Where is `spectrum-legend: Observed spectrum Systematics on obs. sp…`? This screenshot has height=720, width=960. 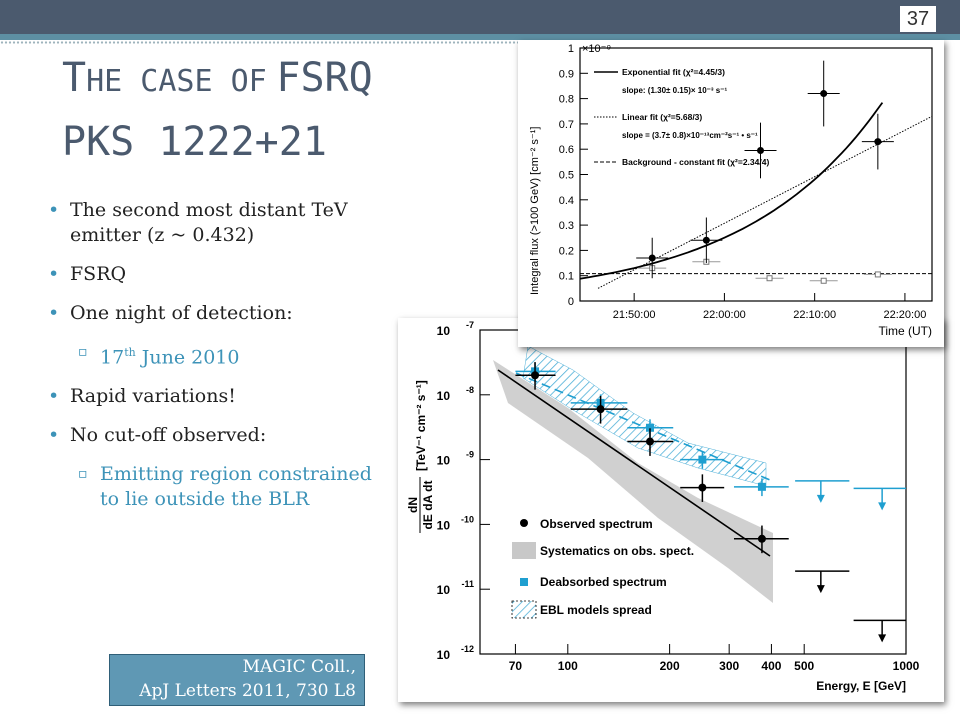
spectrum-legend: Observed spectrum Systematics on obs. sp… is located at coordinates (602, 568).